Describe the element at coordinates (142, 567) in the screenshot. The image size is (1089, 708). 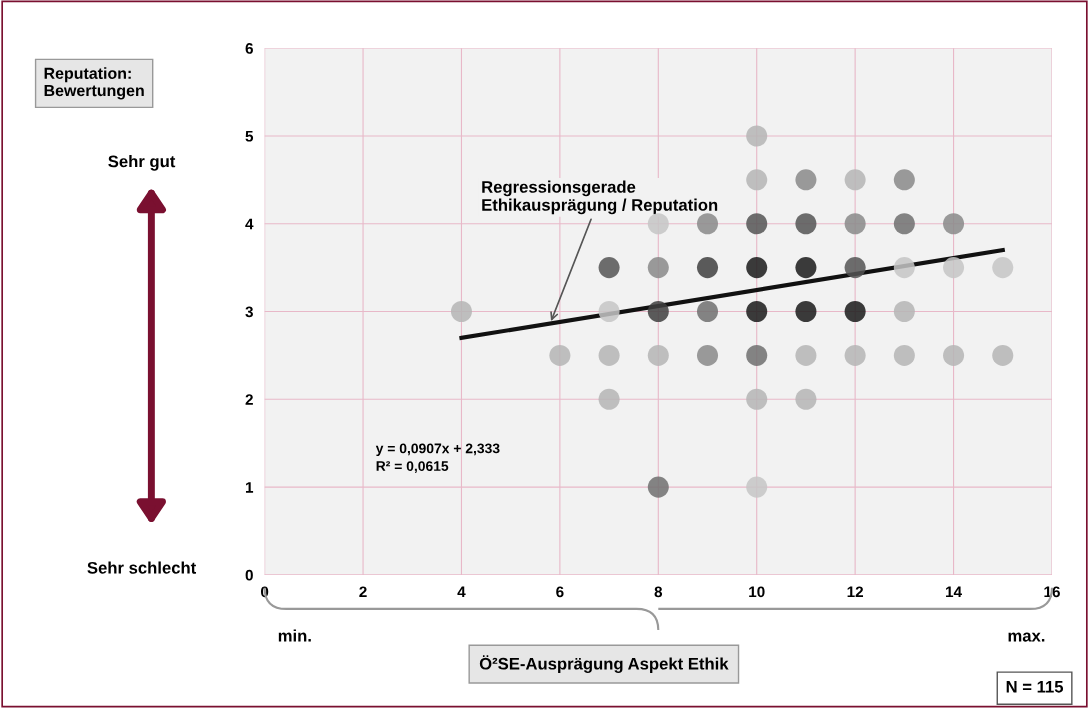
I see `text: Sehr schlecht` at that location.